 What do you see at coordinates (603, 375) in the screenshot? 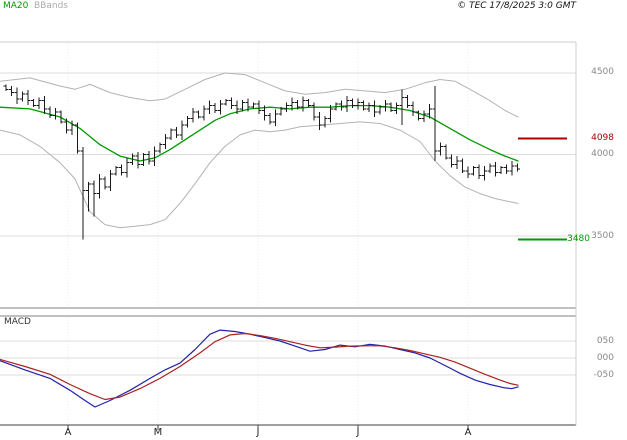
I see `macd-axis-label-neg: -050` at bounding box center [603, 375].